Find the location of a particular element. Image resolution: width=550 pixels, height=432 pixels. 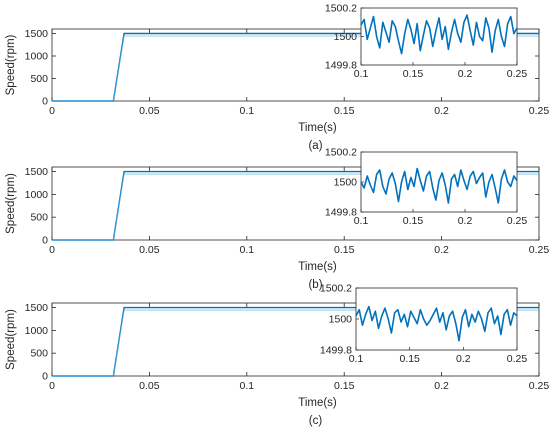

panel-caption: (c) is located at coordinates (316, 421).